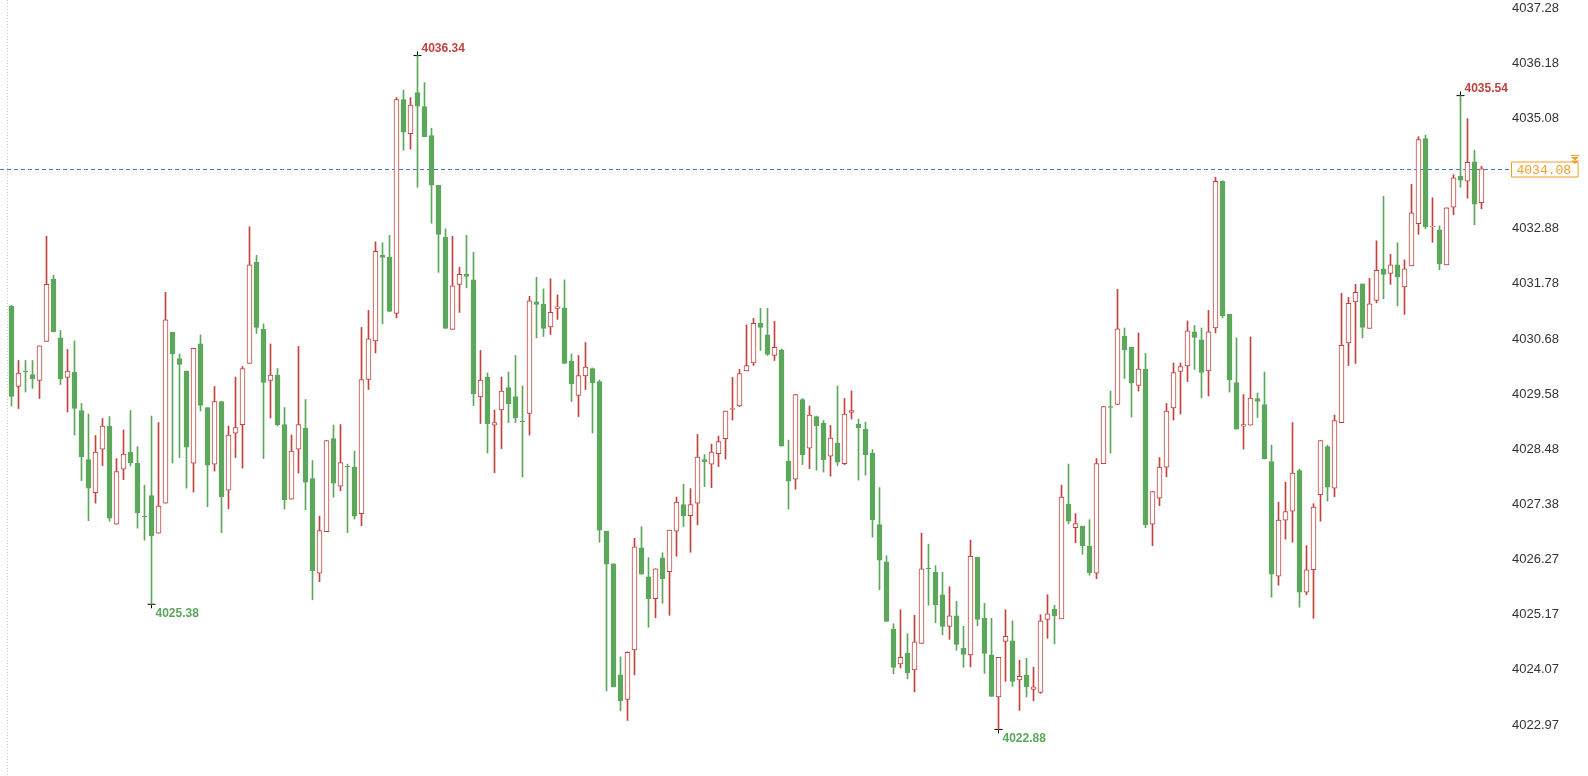  Describe the element at coordinates (177, 612) in the screenshot. I see `data-label: 4025.38` at that location.